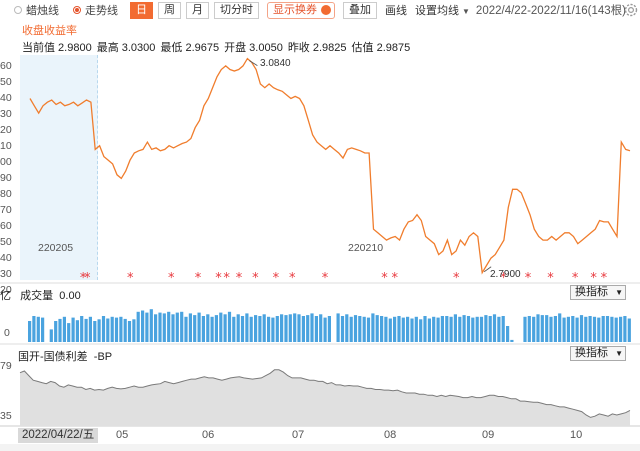 The image size is (640, 451). What do you see at coordinates (381, 48) in the screenshot?
I see `quote-est: 估值 2.9875` at bounding box center [381, 48].